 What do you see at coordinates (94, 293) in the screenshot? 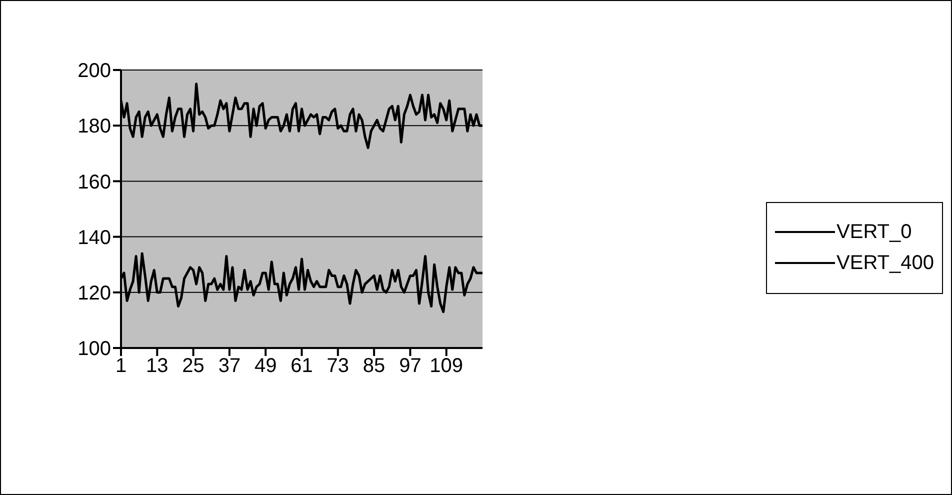
I see `y-tick-label: 120` at bounding box center [94, 293].